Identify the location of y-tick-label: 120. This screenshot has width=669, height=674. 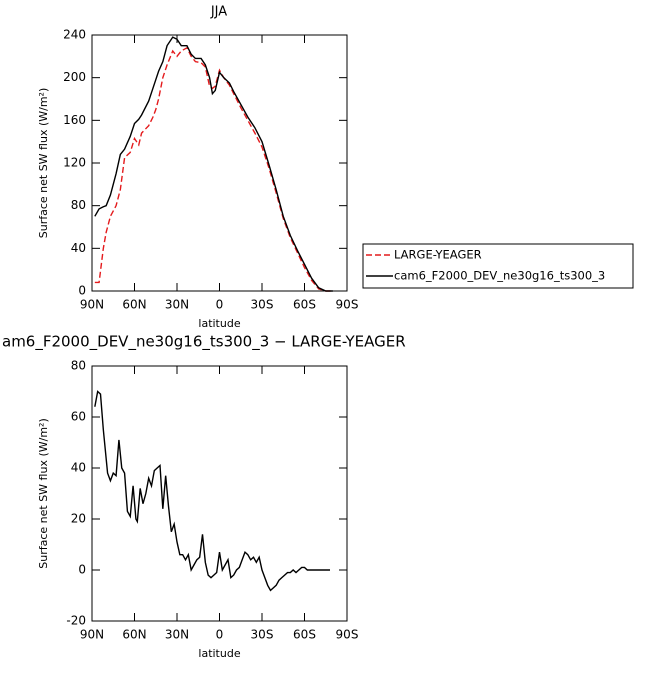
(74, 163).